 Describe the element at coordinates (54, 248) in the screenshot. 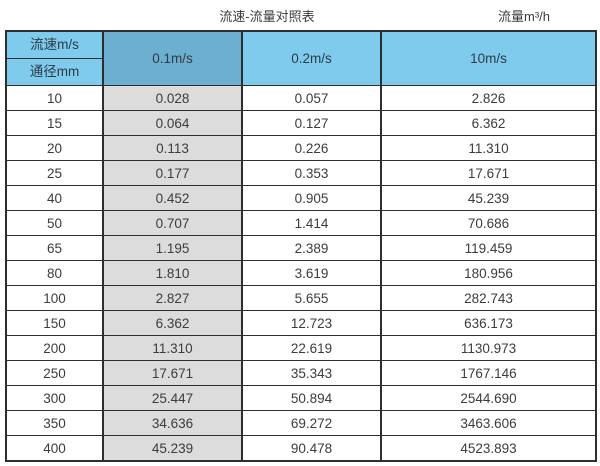

I see `diameter-cell: 65` at that location.